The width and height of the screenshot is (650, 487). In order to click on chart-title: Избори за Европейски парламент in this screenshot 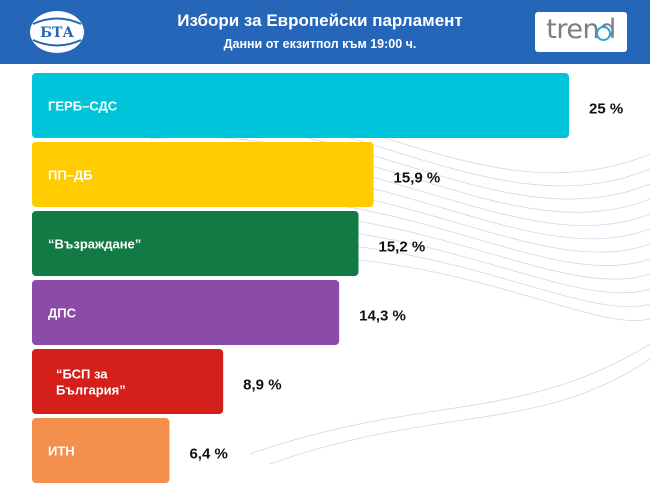, I will do `click(320, 20)`.